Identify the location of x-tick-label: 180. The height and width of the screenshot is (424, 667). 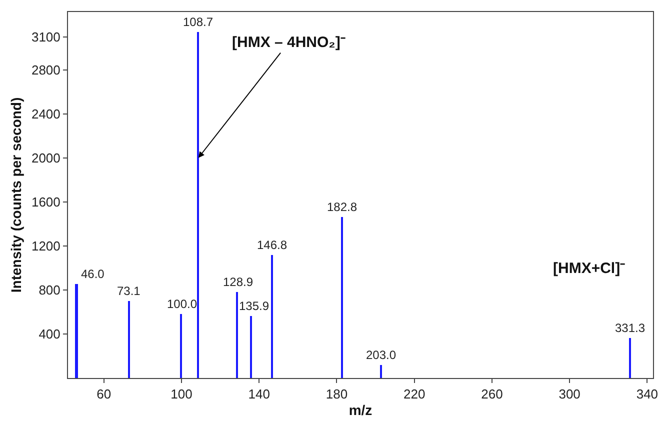
(337, 394).